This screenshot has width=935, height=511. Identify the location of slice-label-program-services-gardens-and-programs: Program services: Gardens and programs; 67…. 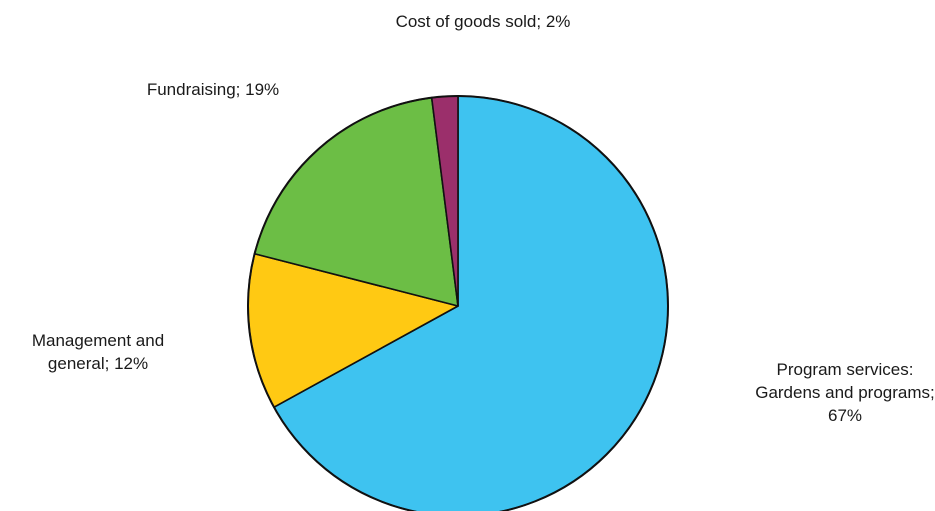
(845, 392).